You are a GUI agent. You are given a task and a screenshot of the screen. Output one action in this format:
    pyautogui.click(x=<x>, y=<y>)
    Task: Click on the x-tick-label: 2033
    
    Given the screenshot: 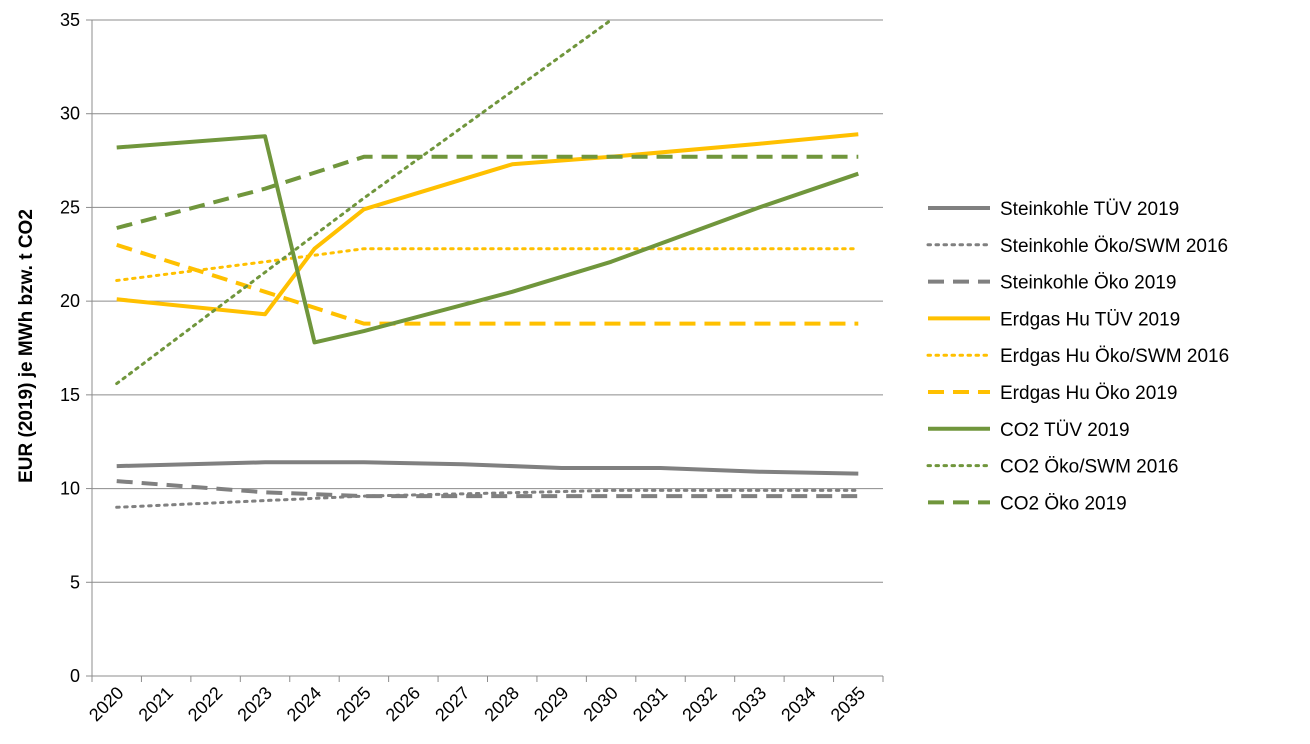 What is the action you would take?
    pyautogui.click(x=749, y=704)
    